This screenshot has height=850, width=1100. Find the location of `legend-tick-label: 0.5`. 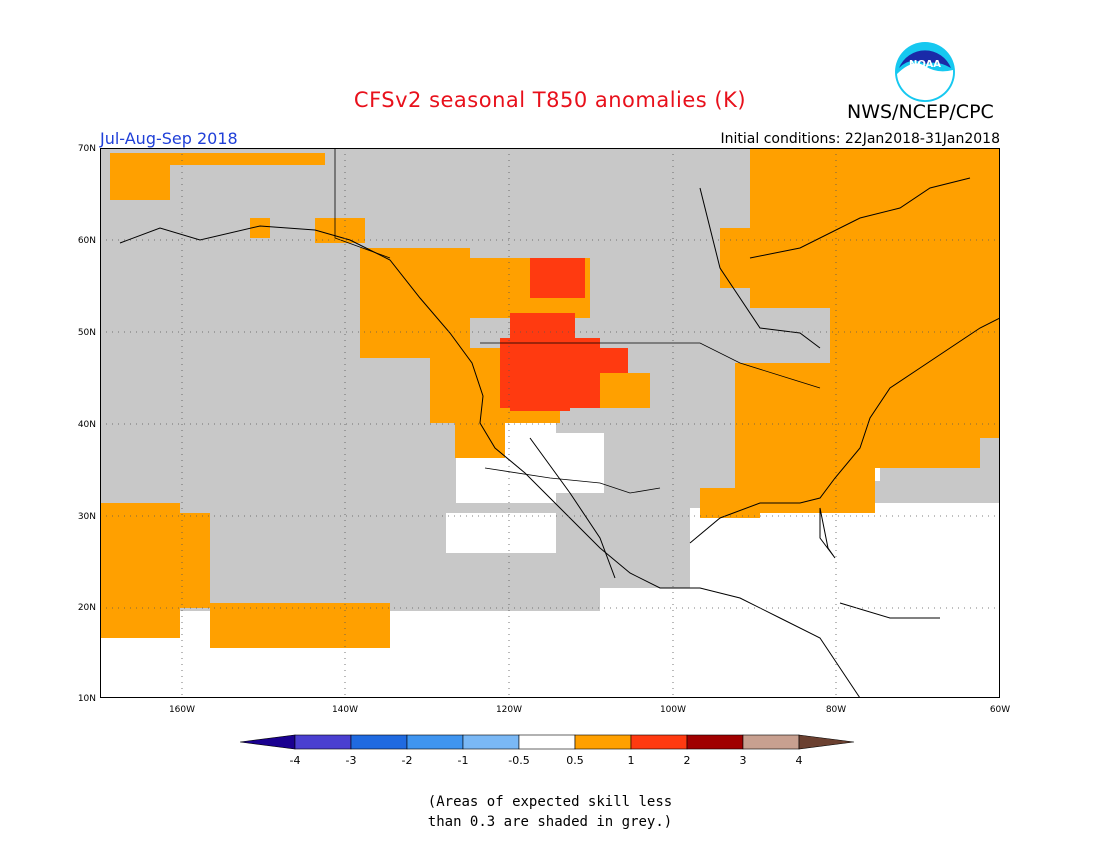

legend-tick-label: 0.5 is located at coordinates (575, 760).